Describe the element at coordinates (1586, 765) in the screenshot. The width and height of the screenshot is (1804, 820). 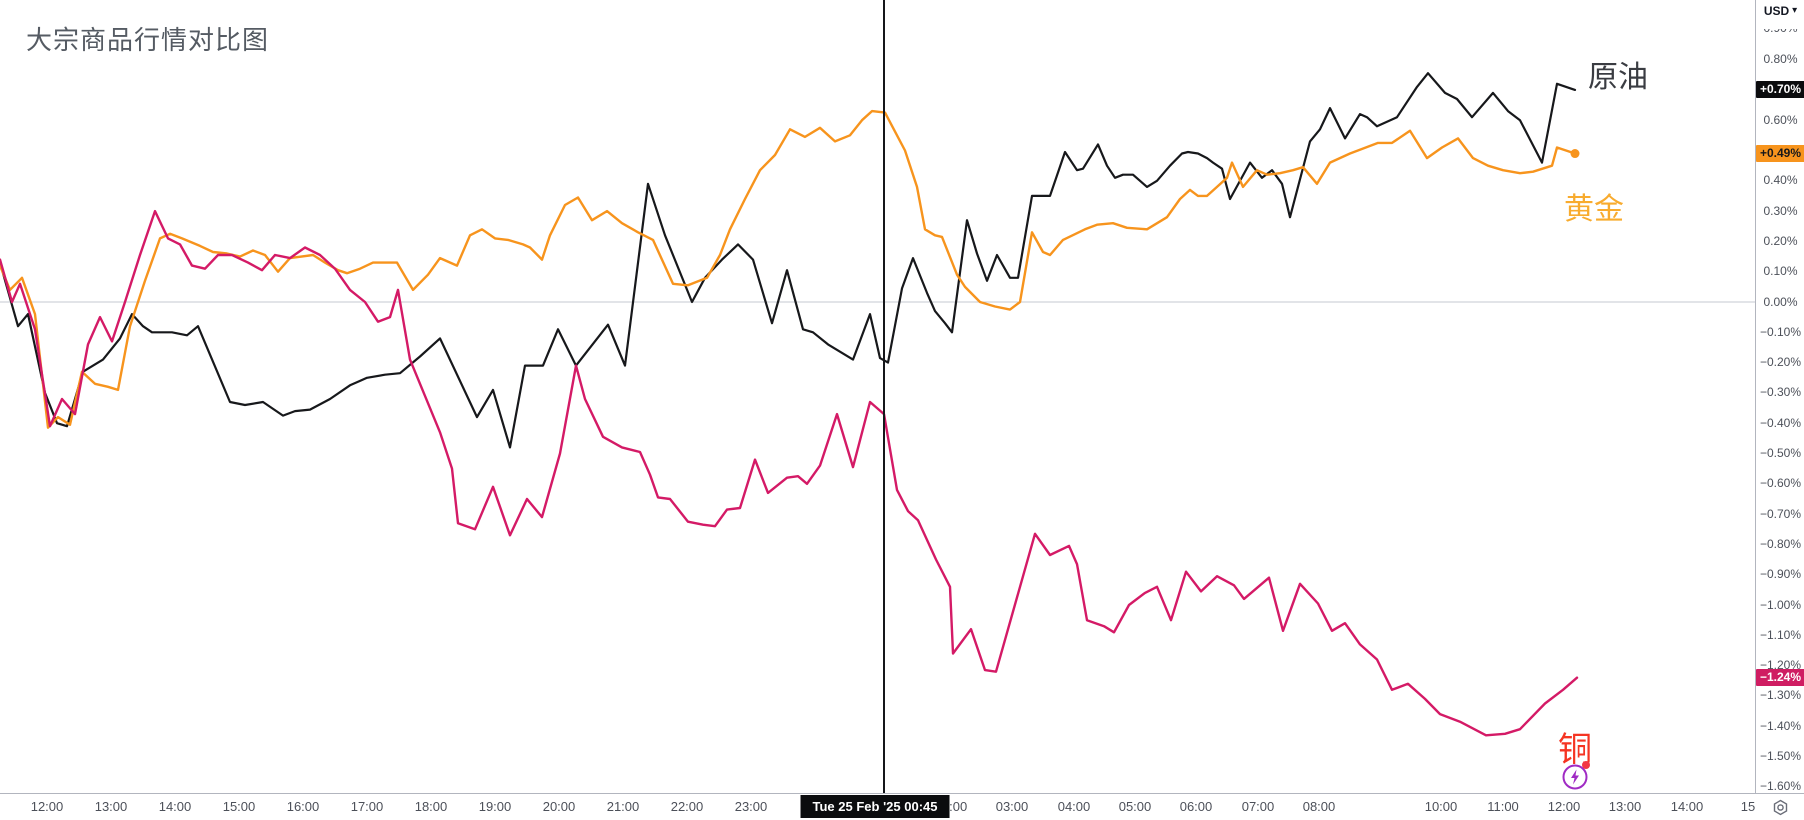
I see `notification-dot` at that location.